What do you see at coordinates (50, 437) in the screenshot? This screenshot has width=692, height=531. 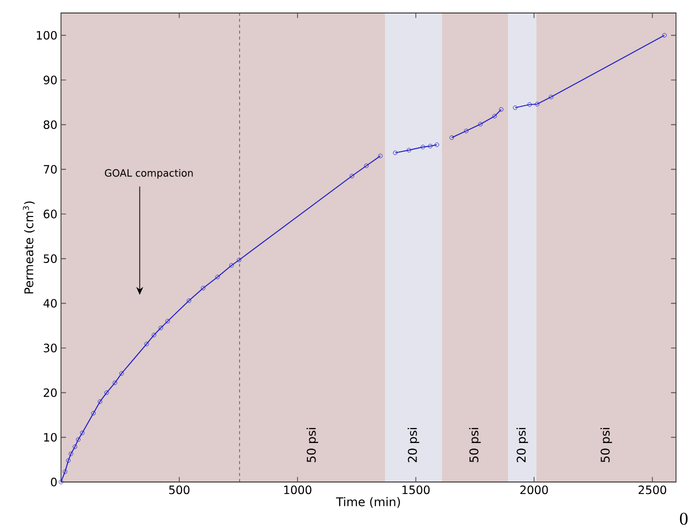 I see `y-tick-label: 10` at bounding box center [50, 437].